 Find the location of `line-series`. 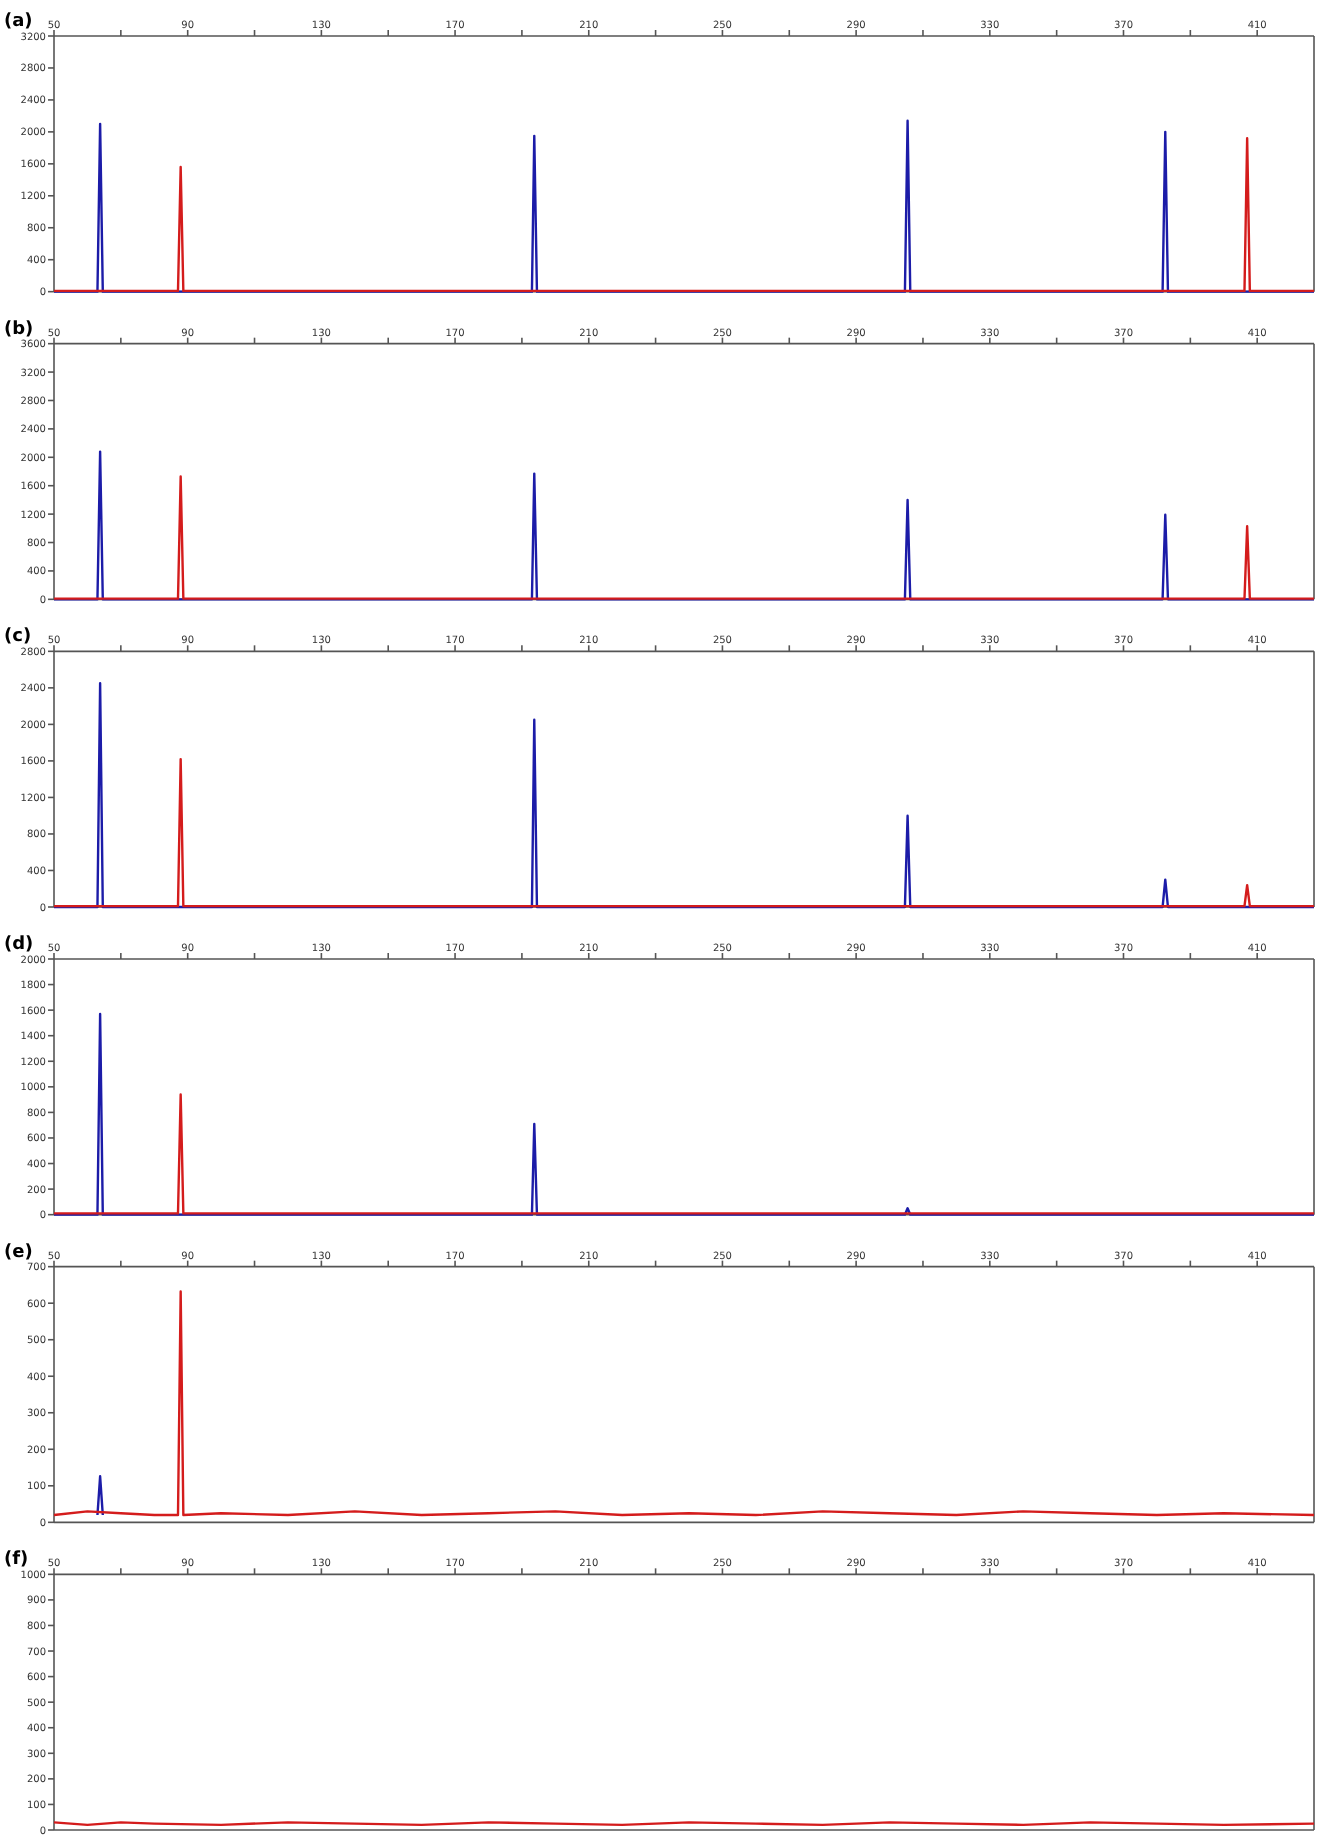

line-series is located at coordinates (684, 1403).